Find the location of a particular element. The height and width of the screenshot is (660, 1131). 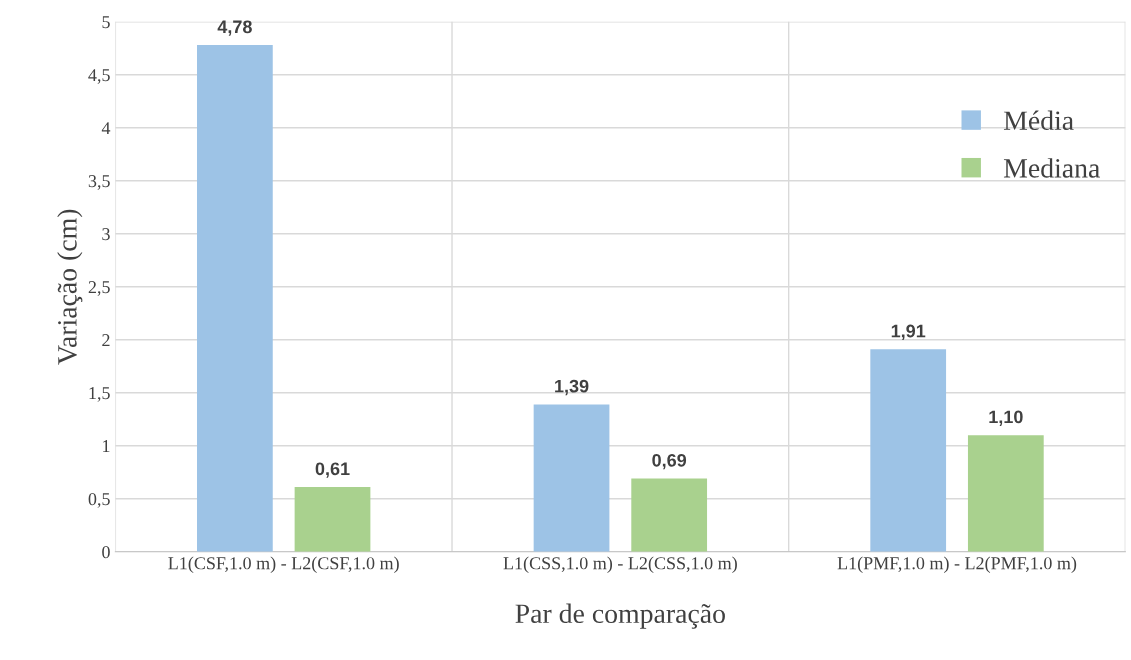

legend-label: Mediana is located at coordinates (1051, 168).